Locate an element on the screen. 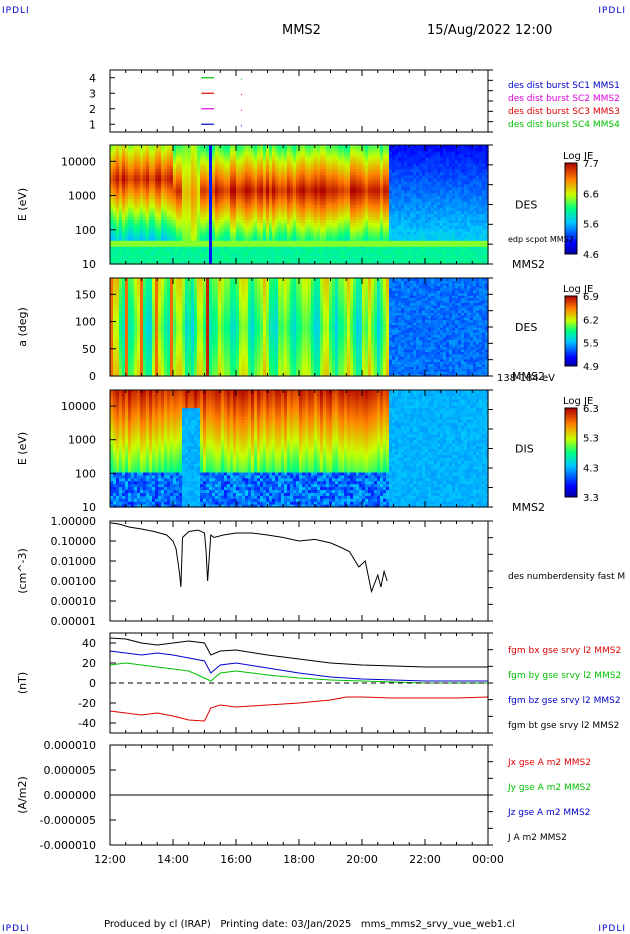 The image size is (630, 934). date-title: 15/Aug/2022 12:00 is located at coordinates (490, 30).